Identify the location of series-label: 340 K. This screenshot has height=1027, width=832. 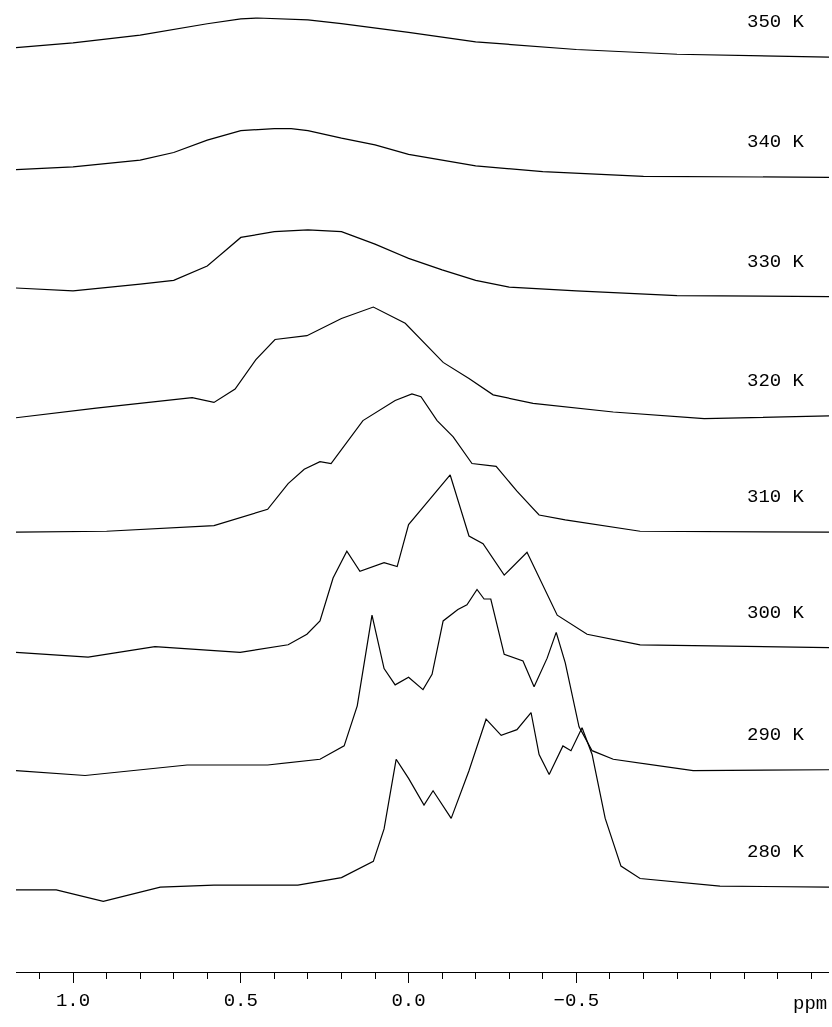
(776, 142).